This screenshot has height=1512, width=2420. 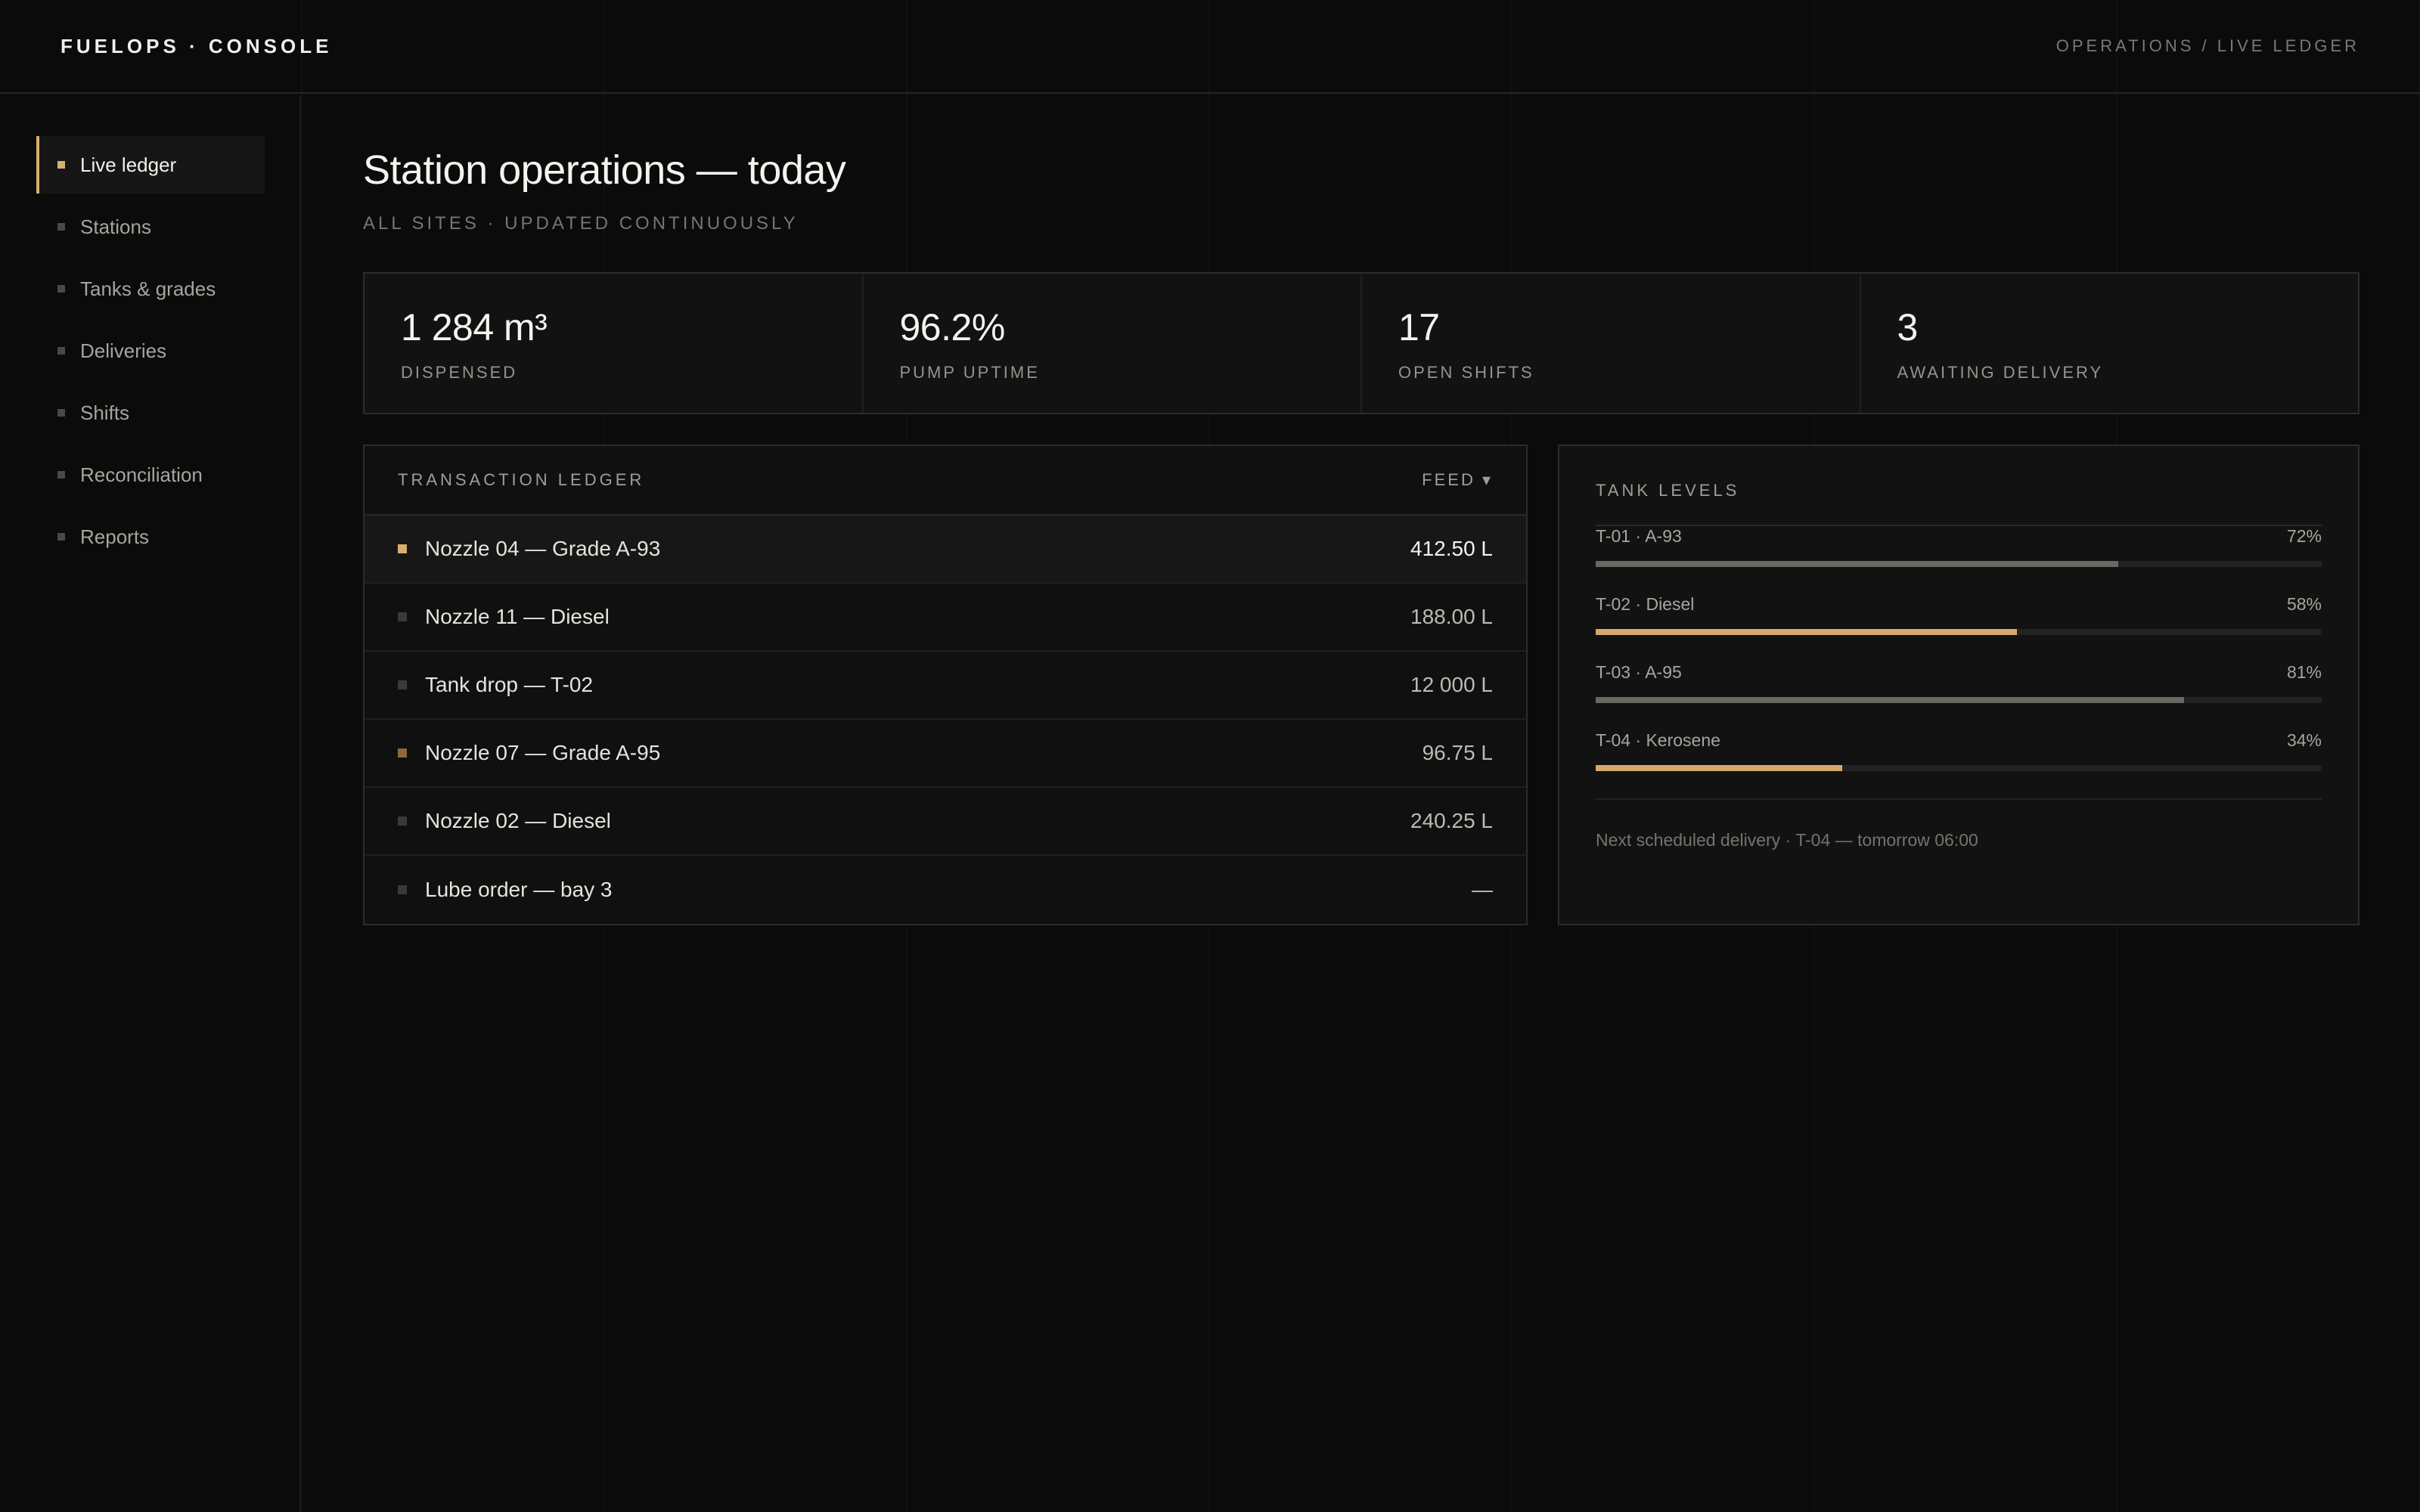 I want to click on stat-value: 3, so click(x=1908, y=327).